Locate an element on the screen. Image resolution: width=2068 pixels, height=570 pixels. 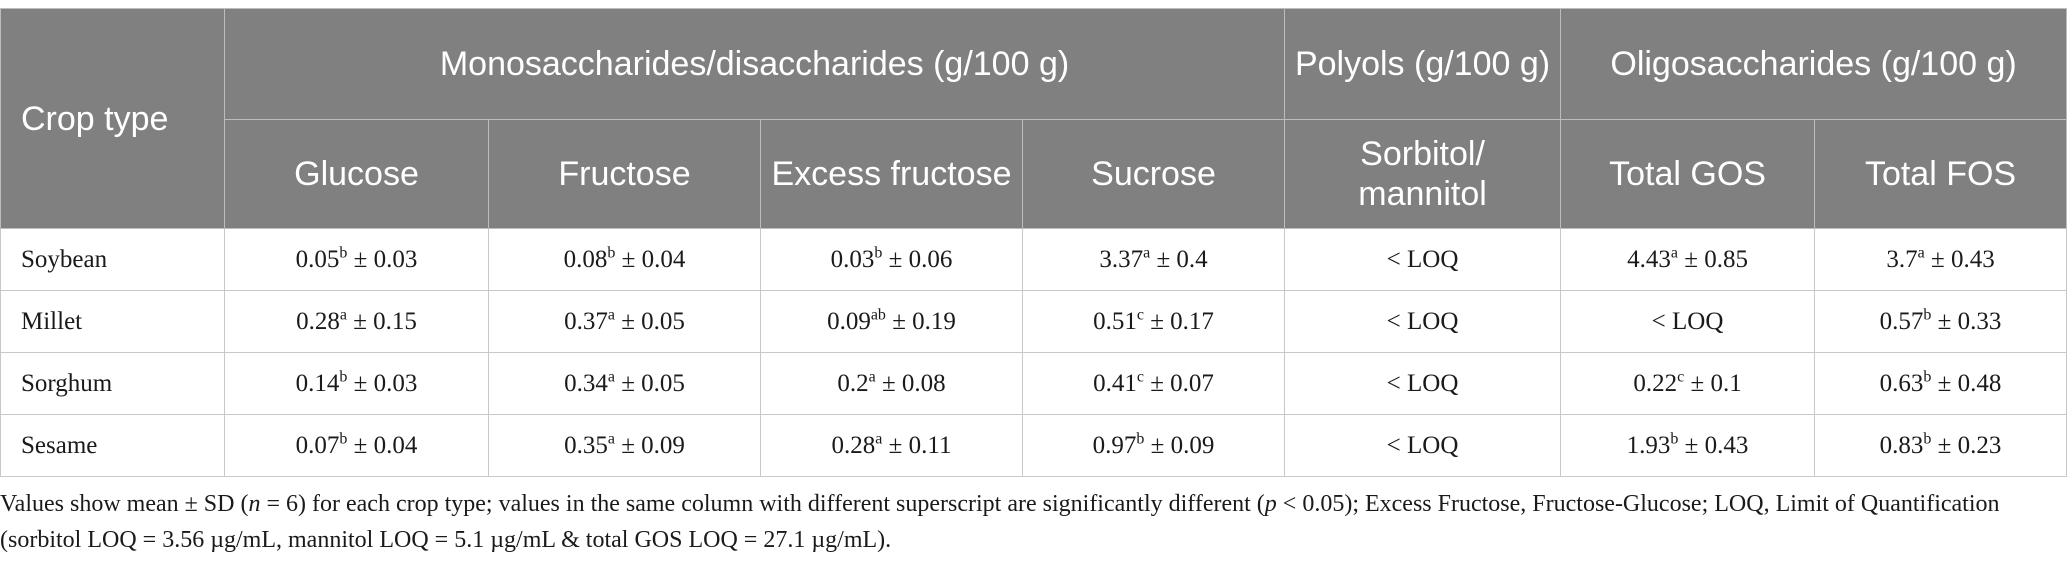
cell-sd: ± 0.17 is located at coordinates (1178, 321).